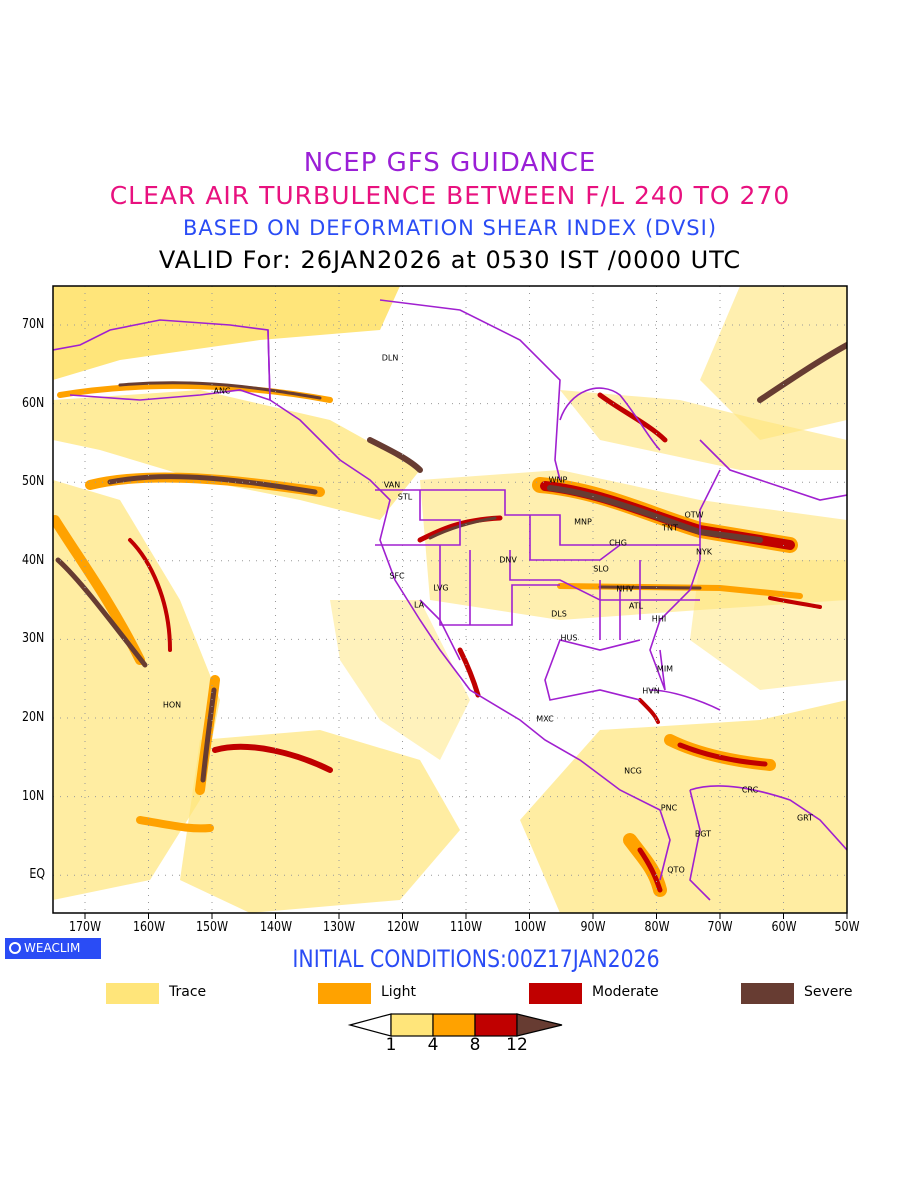 The width and height of the screenshot is (900, 1200). I want to click on colorbar-light, so click(454, 1025).